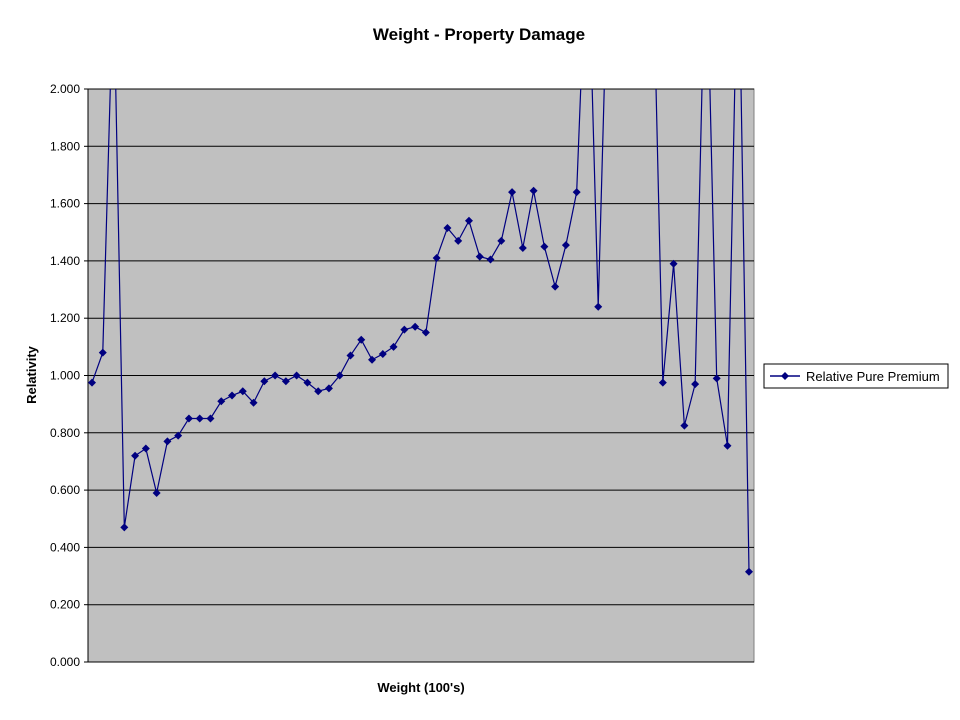 The width and height of the screenshot is (960, 720). Describe the element at coordinates (65, 490) in the screenshot. I see `y-tick-label: 0.600` at that location.